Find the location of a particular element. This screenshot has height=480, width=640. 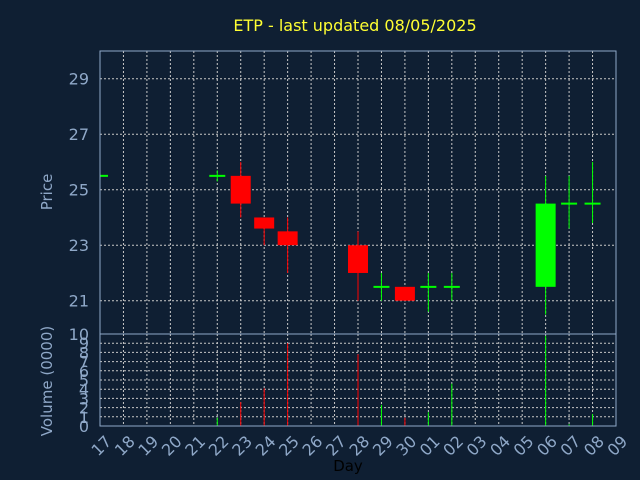

volume-tick-label: 5 is located at coordinates (84, 380).